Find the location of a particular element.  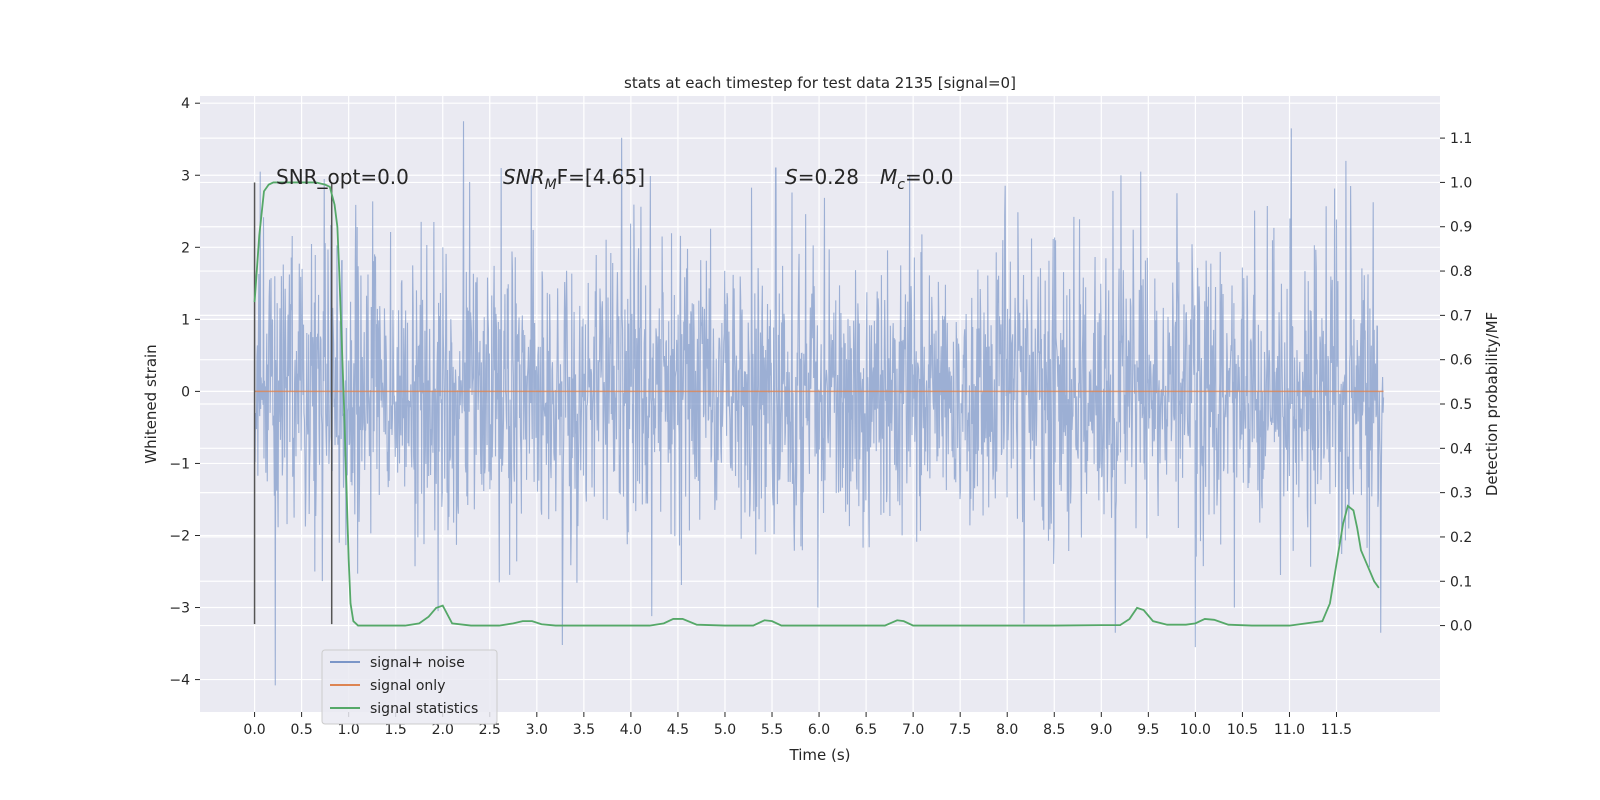

y-right-tick-label: 0.0 is located at coordinates (1461, 627).